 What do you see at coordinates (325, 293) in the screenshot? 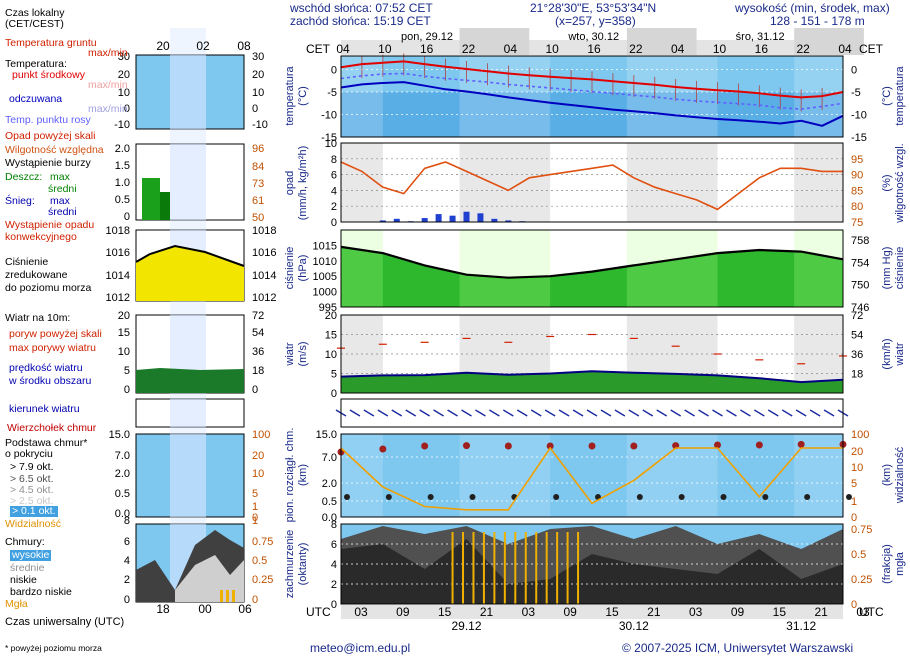
I see `pressure-tick-left: 1000` at bounding box center [325, 293].